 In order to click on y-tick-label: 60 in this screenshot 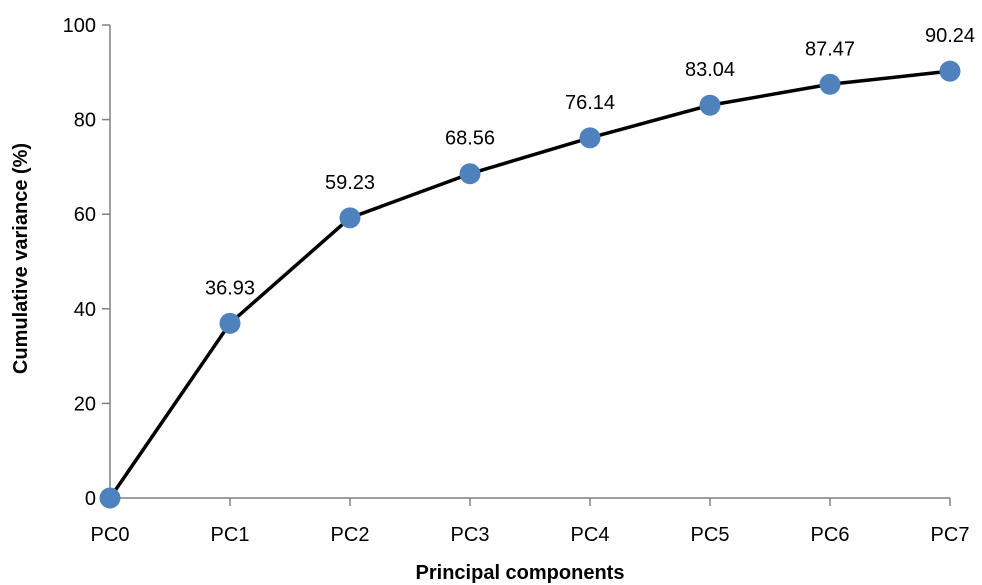, I will do `click(85, 215)`.